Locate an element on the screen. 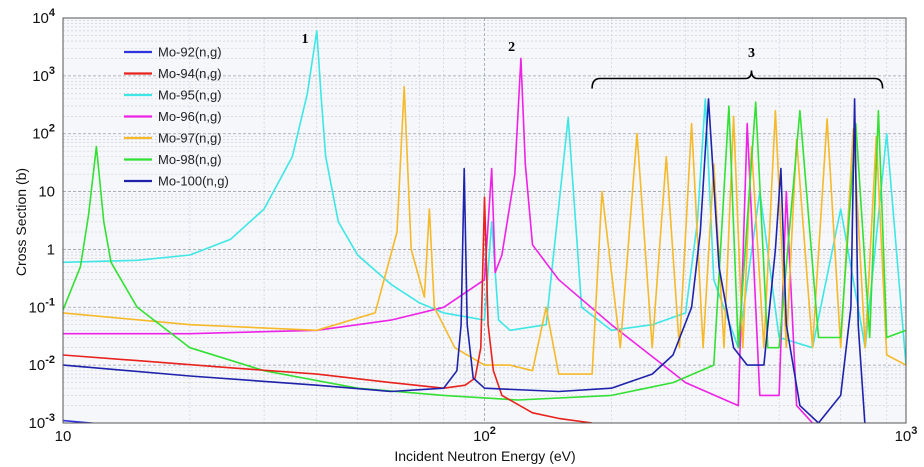  y-tick-label: 1 is located at coordinates (51, 249).